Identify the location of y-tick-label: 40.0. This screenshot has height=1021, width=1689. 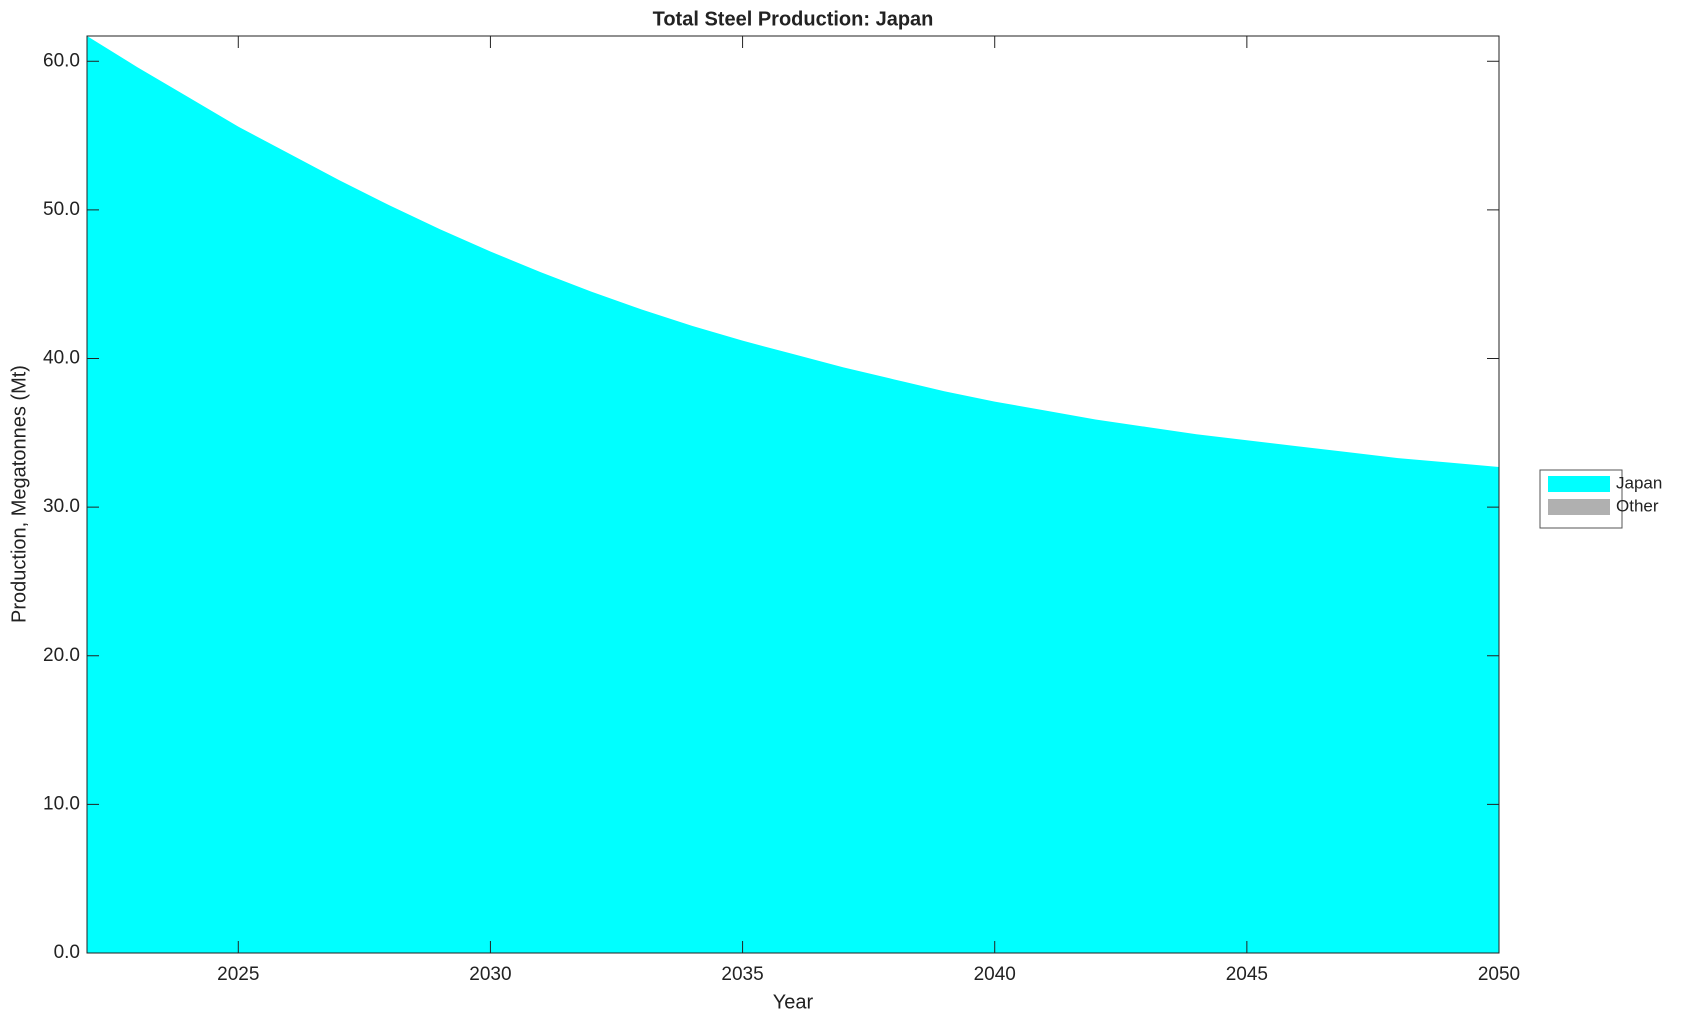
(61, 358).